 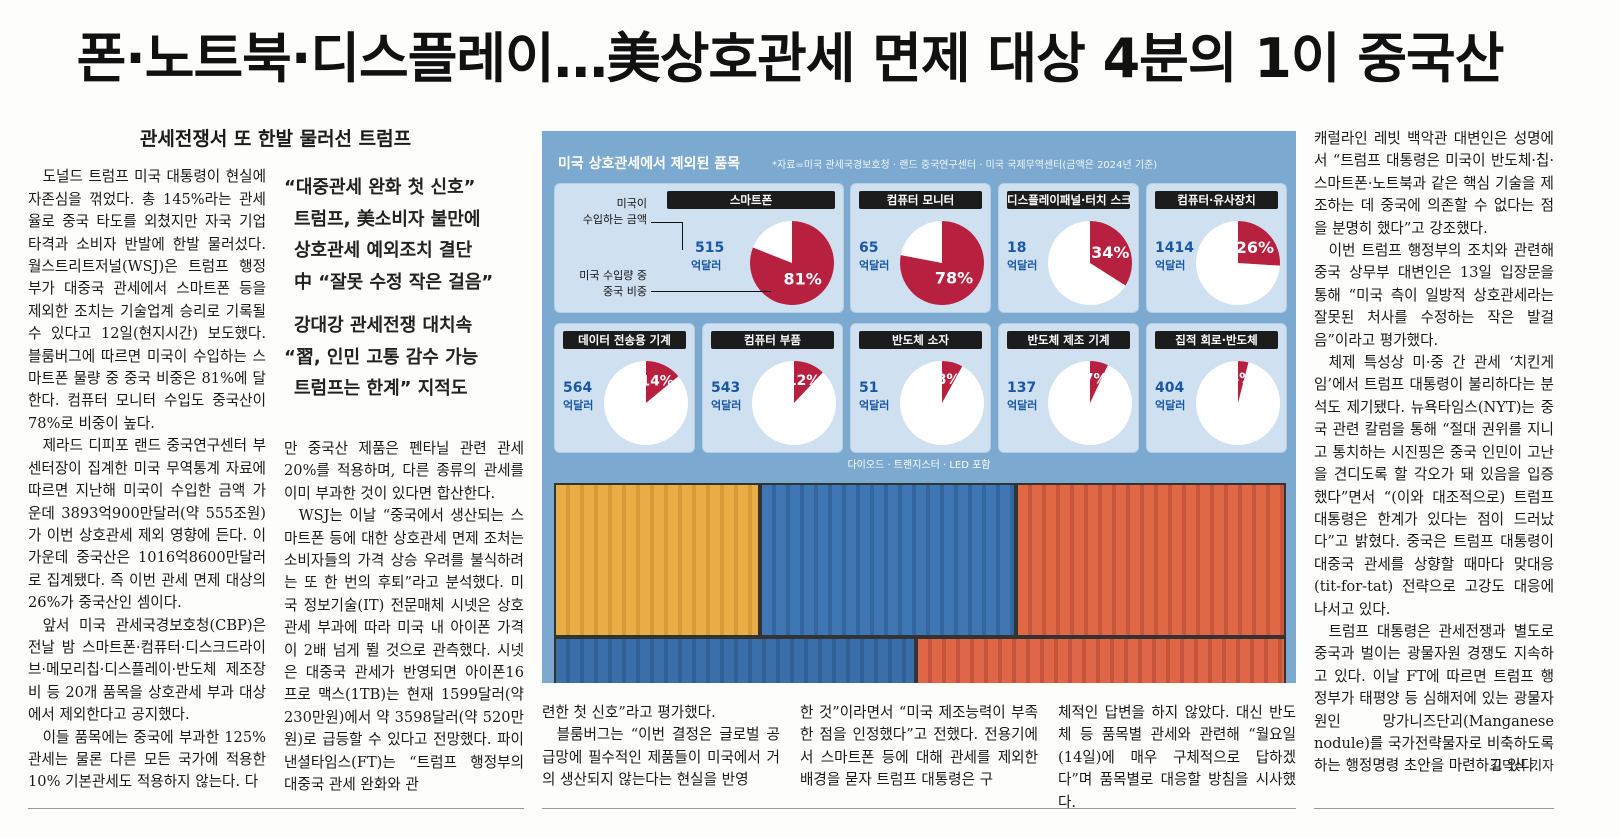 I want to click on graphic-title: 미국 상호관세에서 제외된 품목, so click(x=649, y=164).